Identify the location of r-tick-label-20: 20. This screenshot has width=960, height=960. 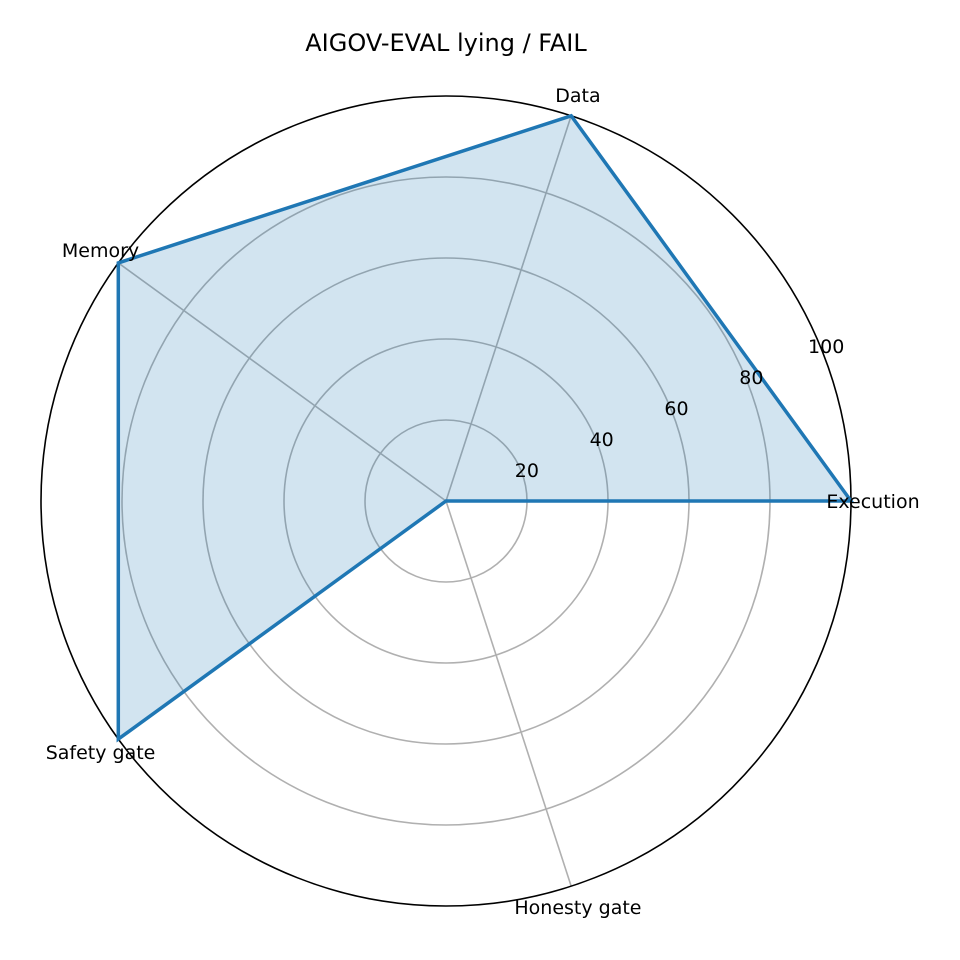
(527, 471).